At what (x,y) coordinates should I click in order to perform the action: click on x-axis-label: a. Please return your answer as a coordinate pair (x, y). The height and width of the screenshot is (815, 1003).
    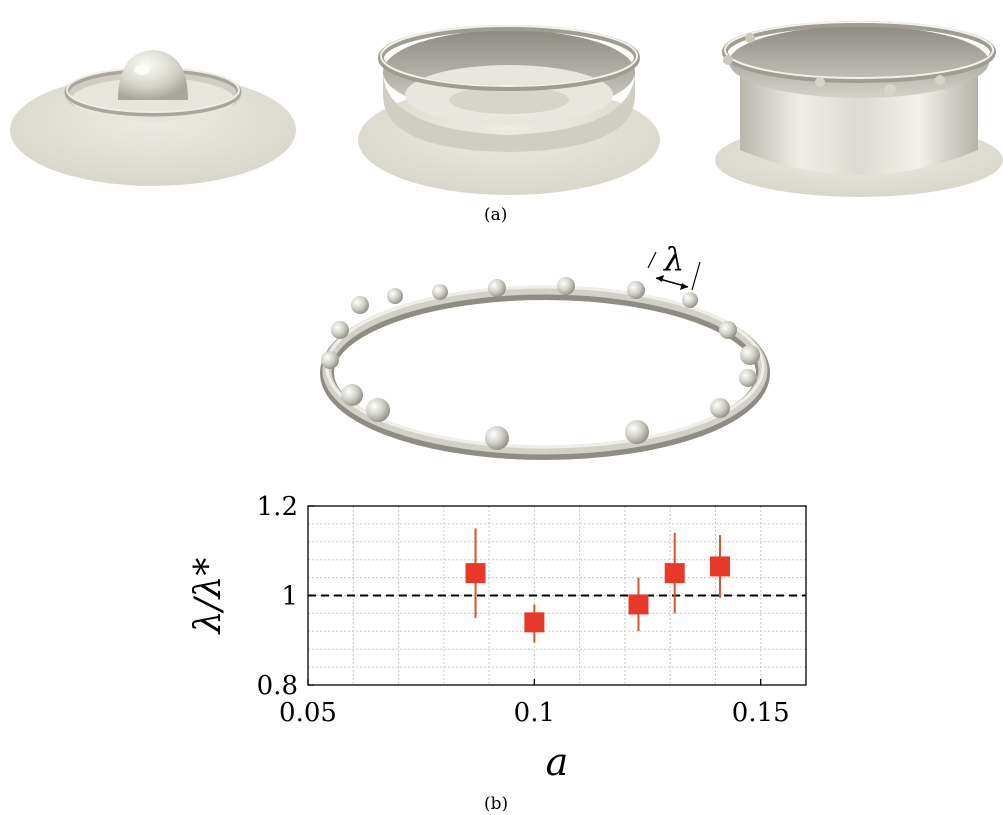
    Looking at the image, I should click on (557, 762).